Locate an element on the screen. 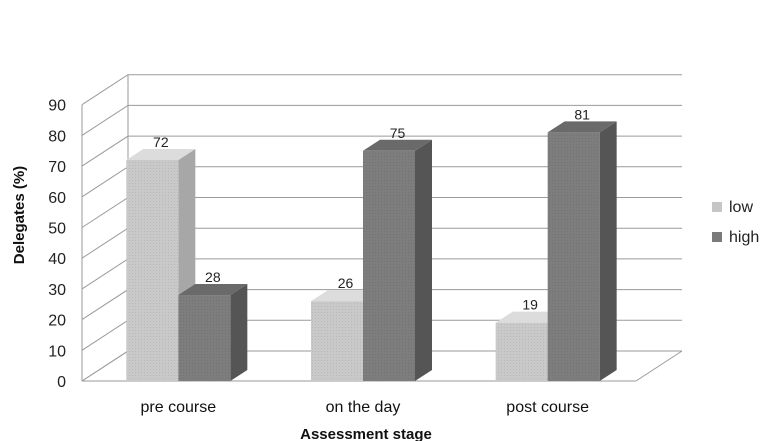 Image resolution: width=766 pixels, height=441 pixels. data-label-high-2: 81 is located at coordinates (582, 114).